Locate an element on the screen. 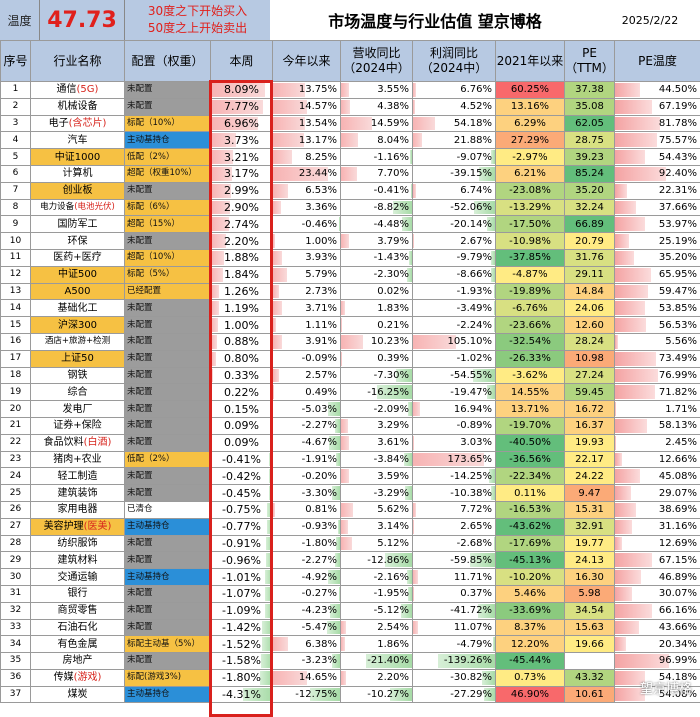  profit-yoy-cell: 4.52% is located at coordinates (454, 106).